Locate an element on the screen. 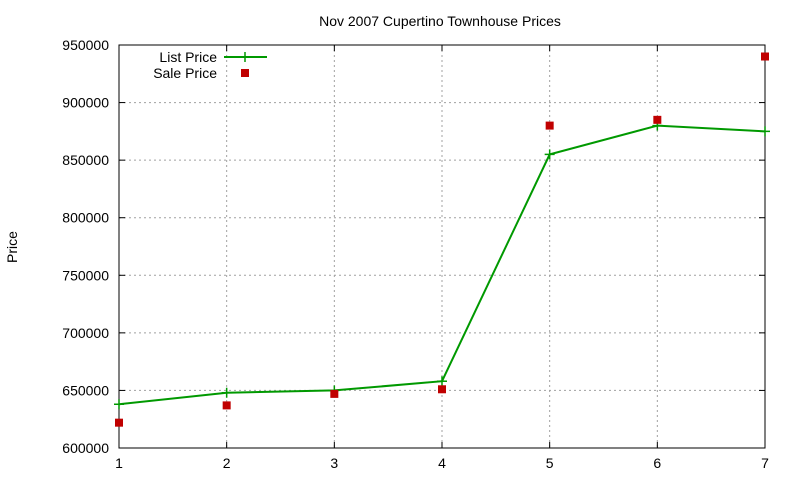 The height and width of the screenshot is (480, 800). y-tick-label: 800000 is located at coordinates (85, 218).